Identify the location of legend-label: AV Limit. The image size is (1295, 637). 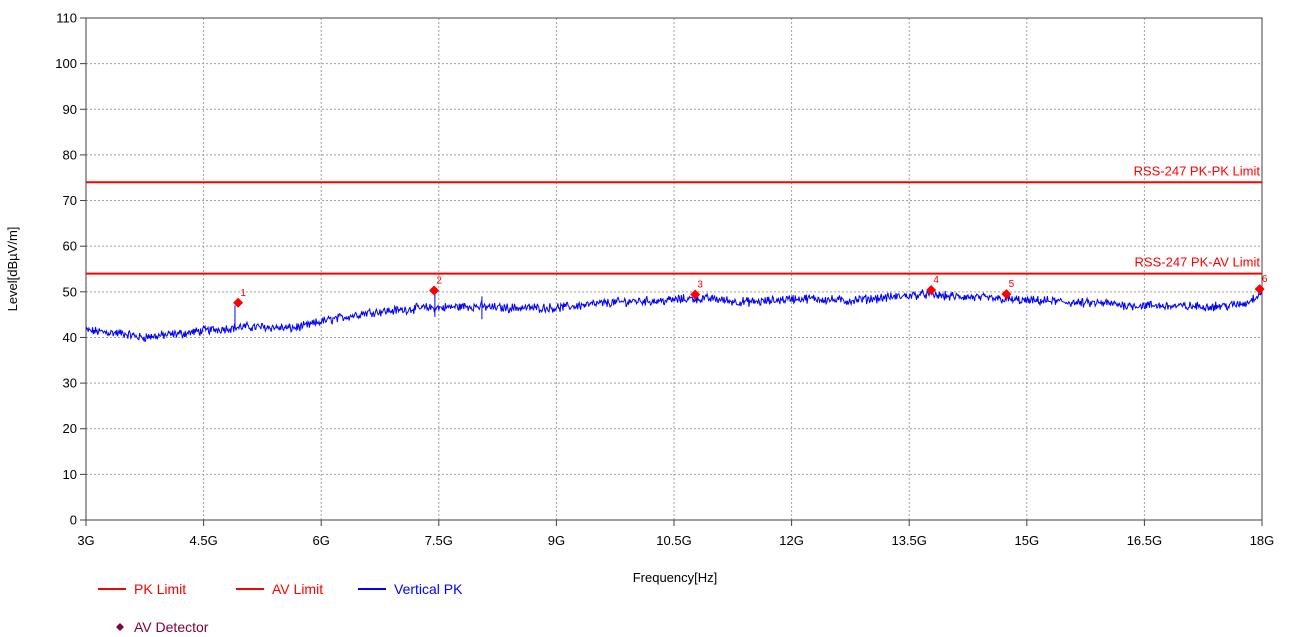
(297, 589).